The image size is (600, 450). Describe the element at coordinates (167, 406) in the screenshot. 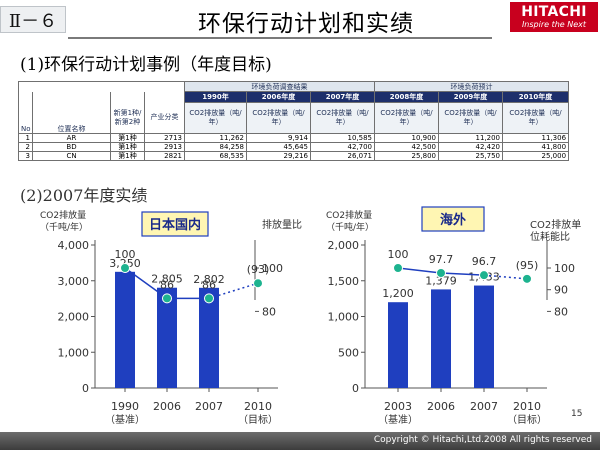

I see `x-tick-label: 2006` at that location.